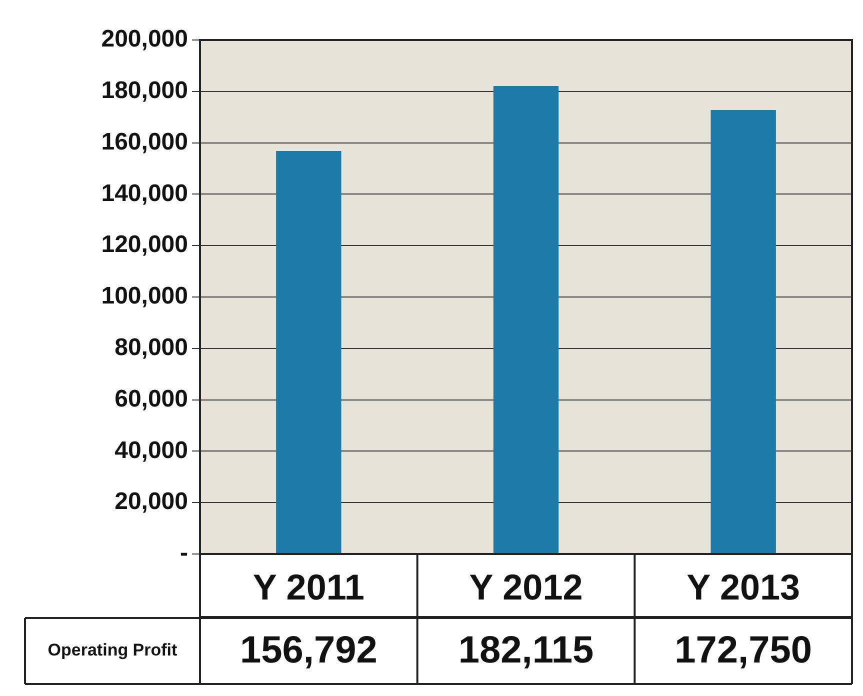  I want to click on y-tick-label: 180,000, so click(144, 90).